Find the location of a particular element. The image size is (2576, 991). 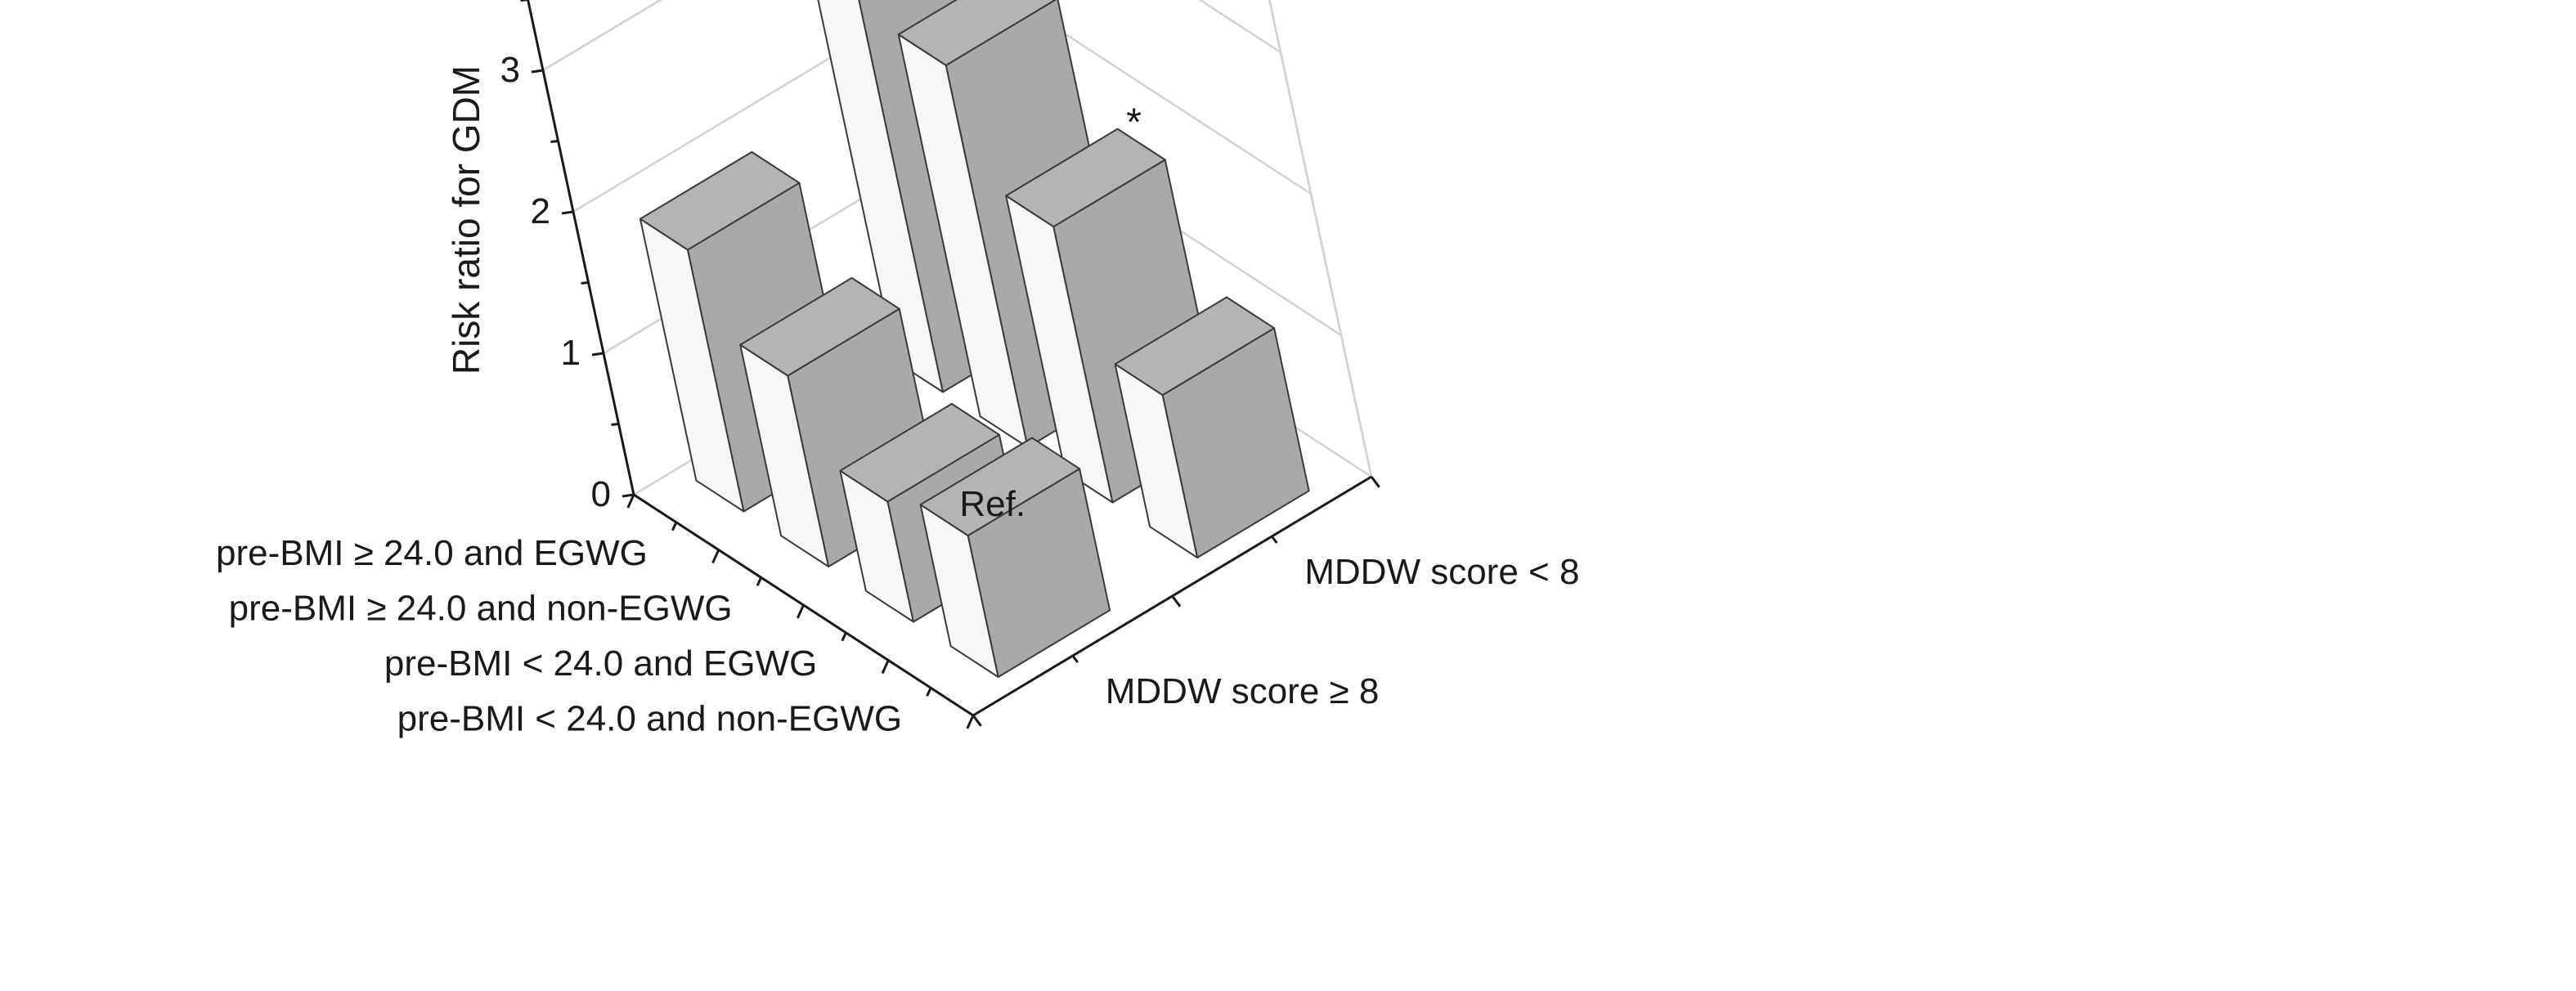

z-tick-label-3: 3 is located at coordinates (510, 70).